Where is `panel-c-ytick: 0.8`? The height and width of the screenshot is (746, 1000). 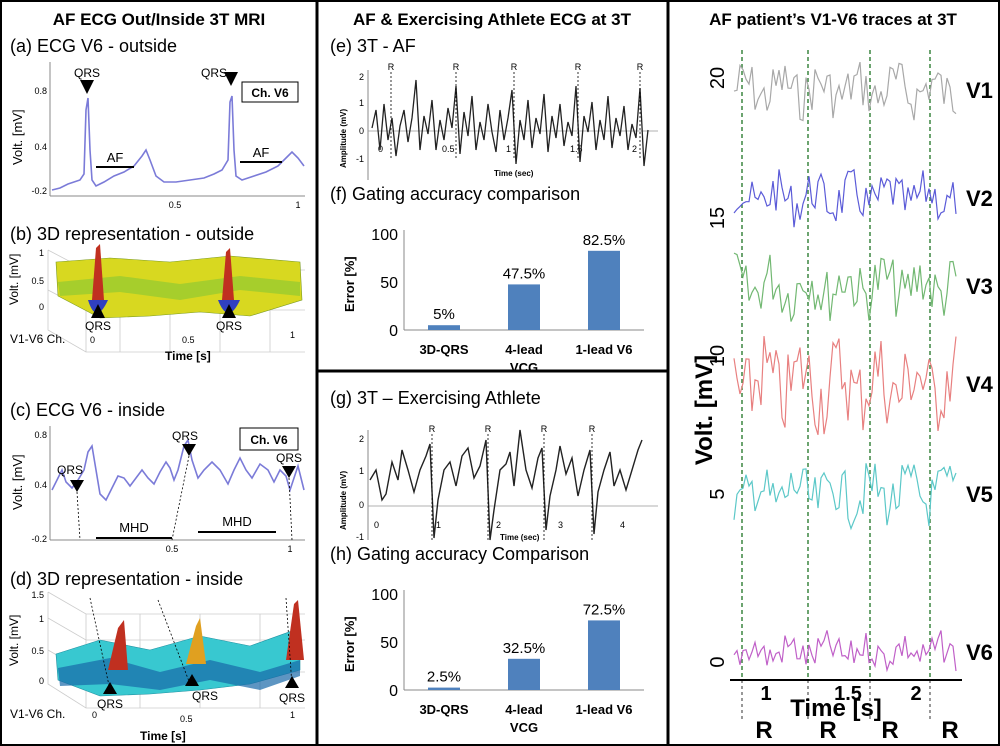 panel-c-ytick: 0.8 is located at coordinates (40, 435).